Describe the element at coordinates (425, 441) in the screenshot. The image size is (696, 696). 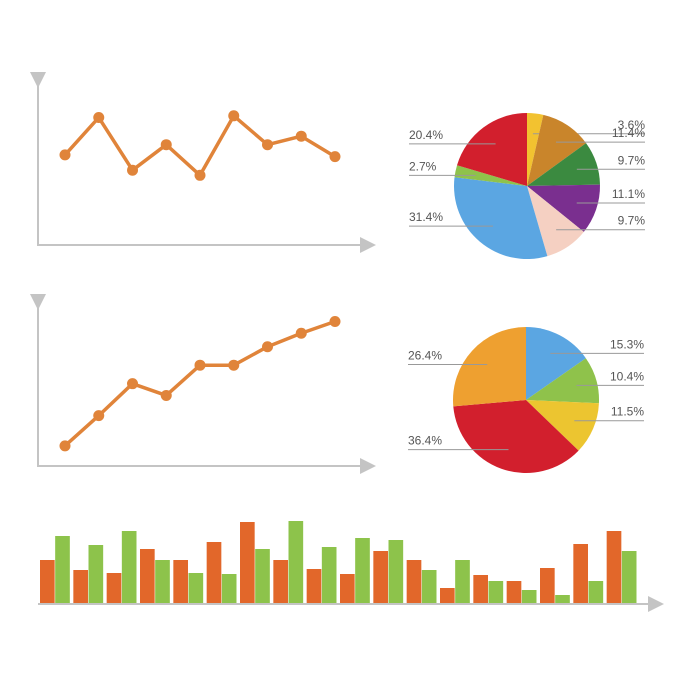
I see `pie-label: 36.4%` at that location.